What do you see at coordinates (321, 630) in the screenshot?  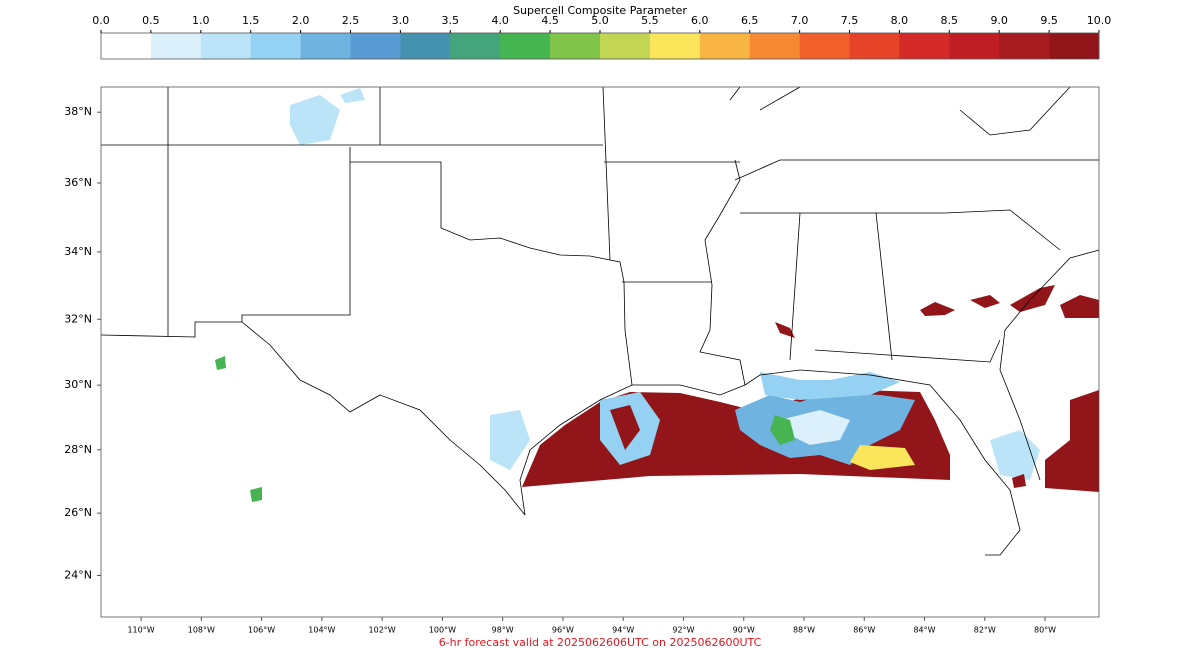 I see `lon-label: 104°W` at bounding box center [321, 630].